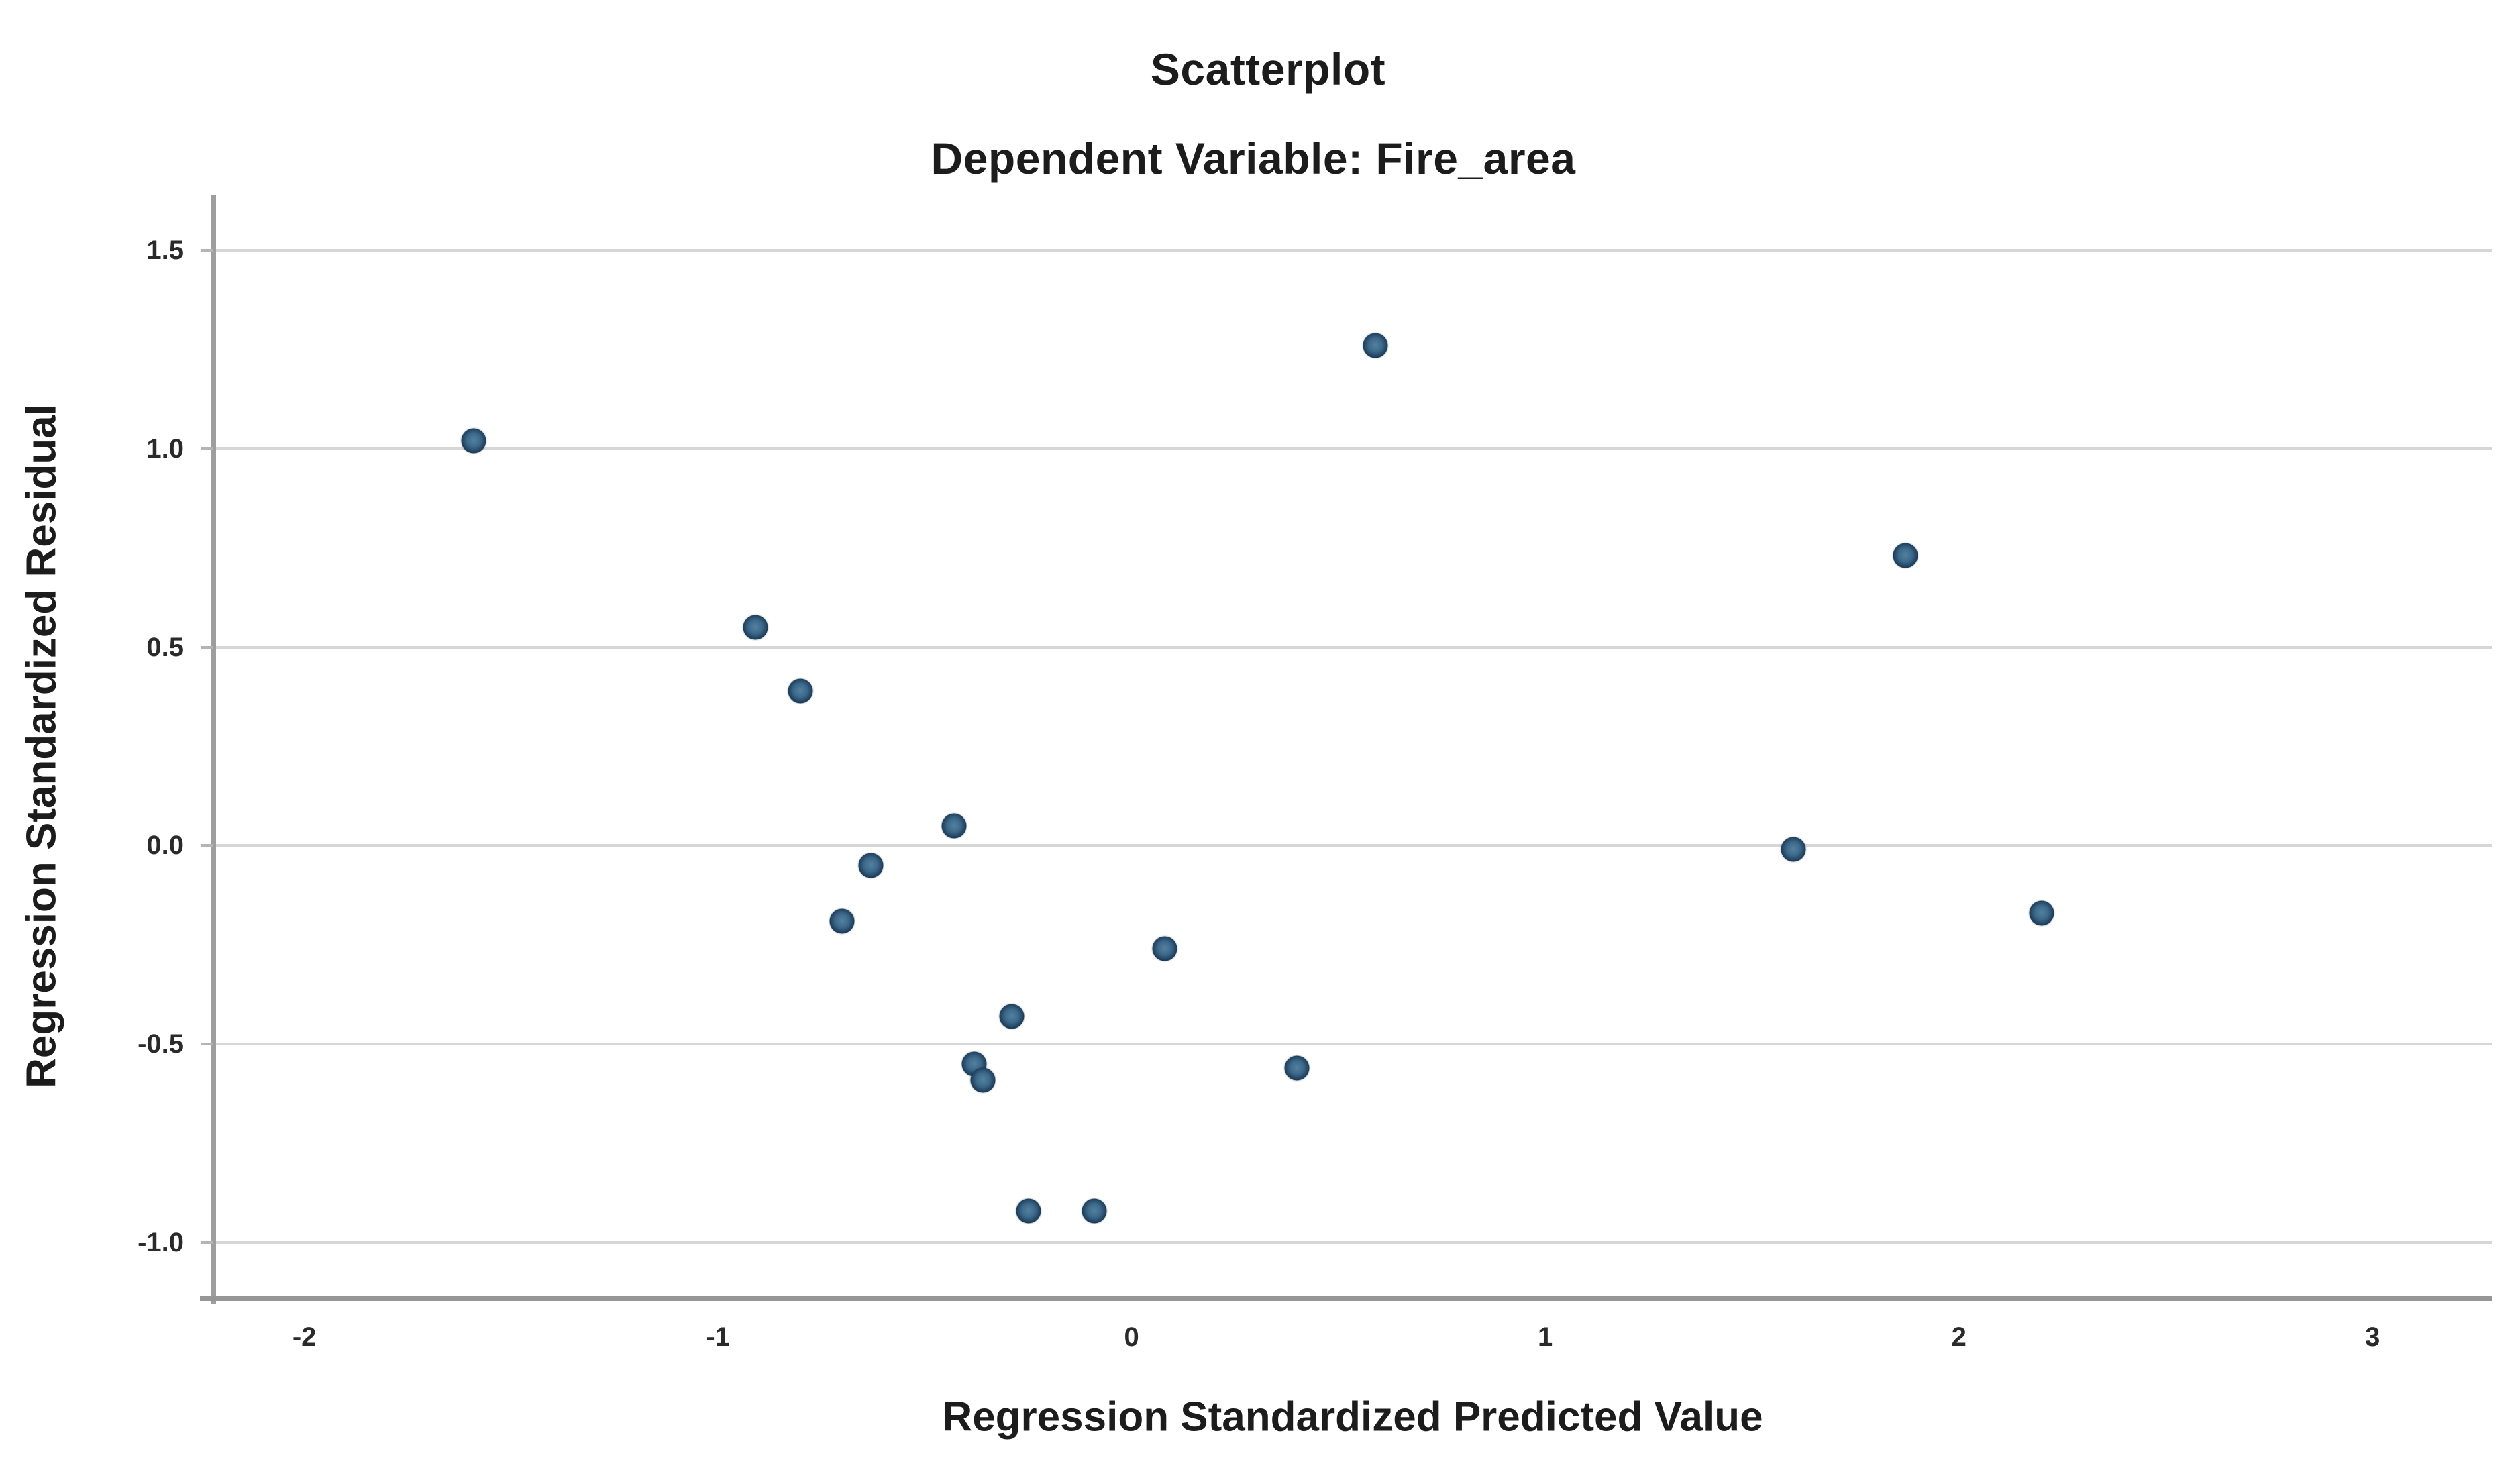  What do you see at coordinates (165, 250) in the screenshot?
I see `y-tick-label: 1.5` at bounding box center [165, 250].